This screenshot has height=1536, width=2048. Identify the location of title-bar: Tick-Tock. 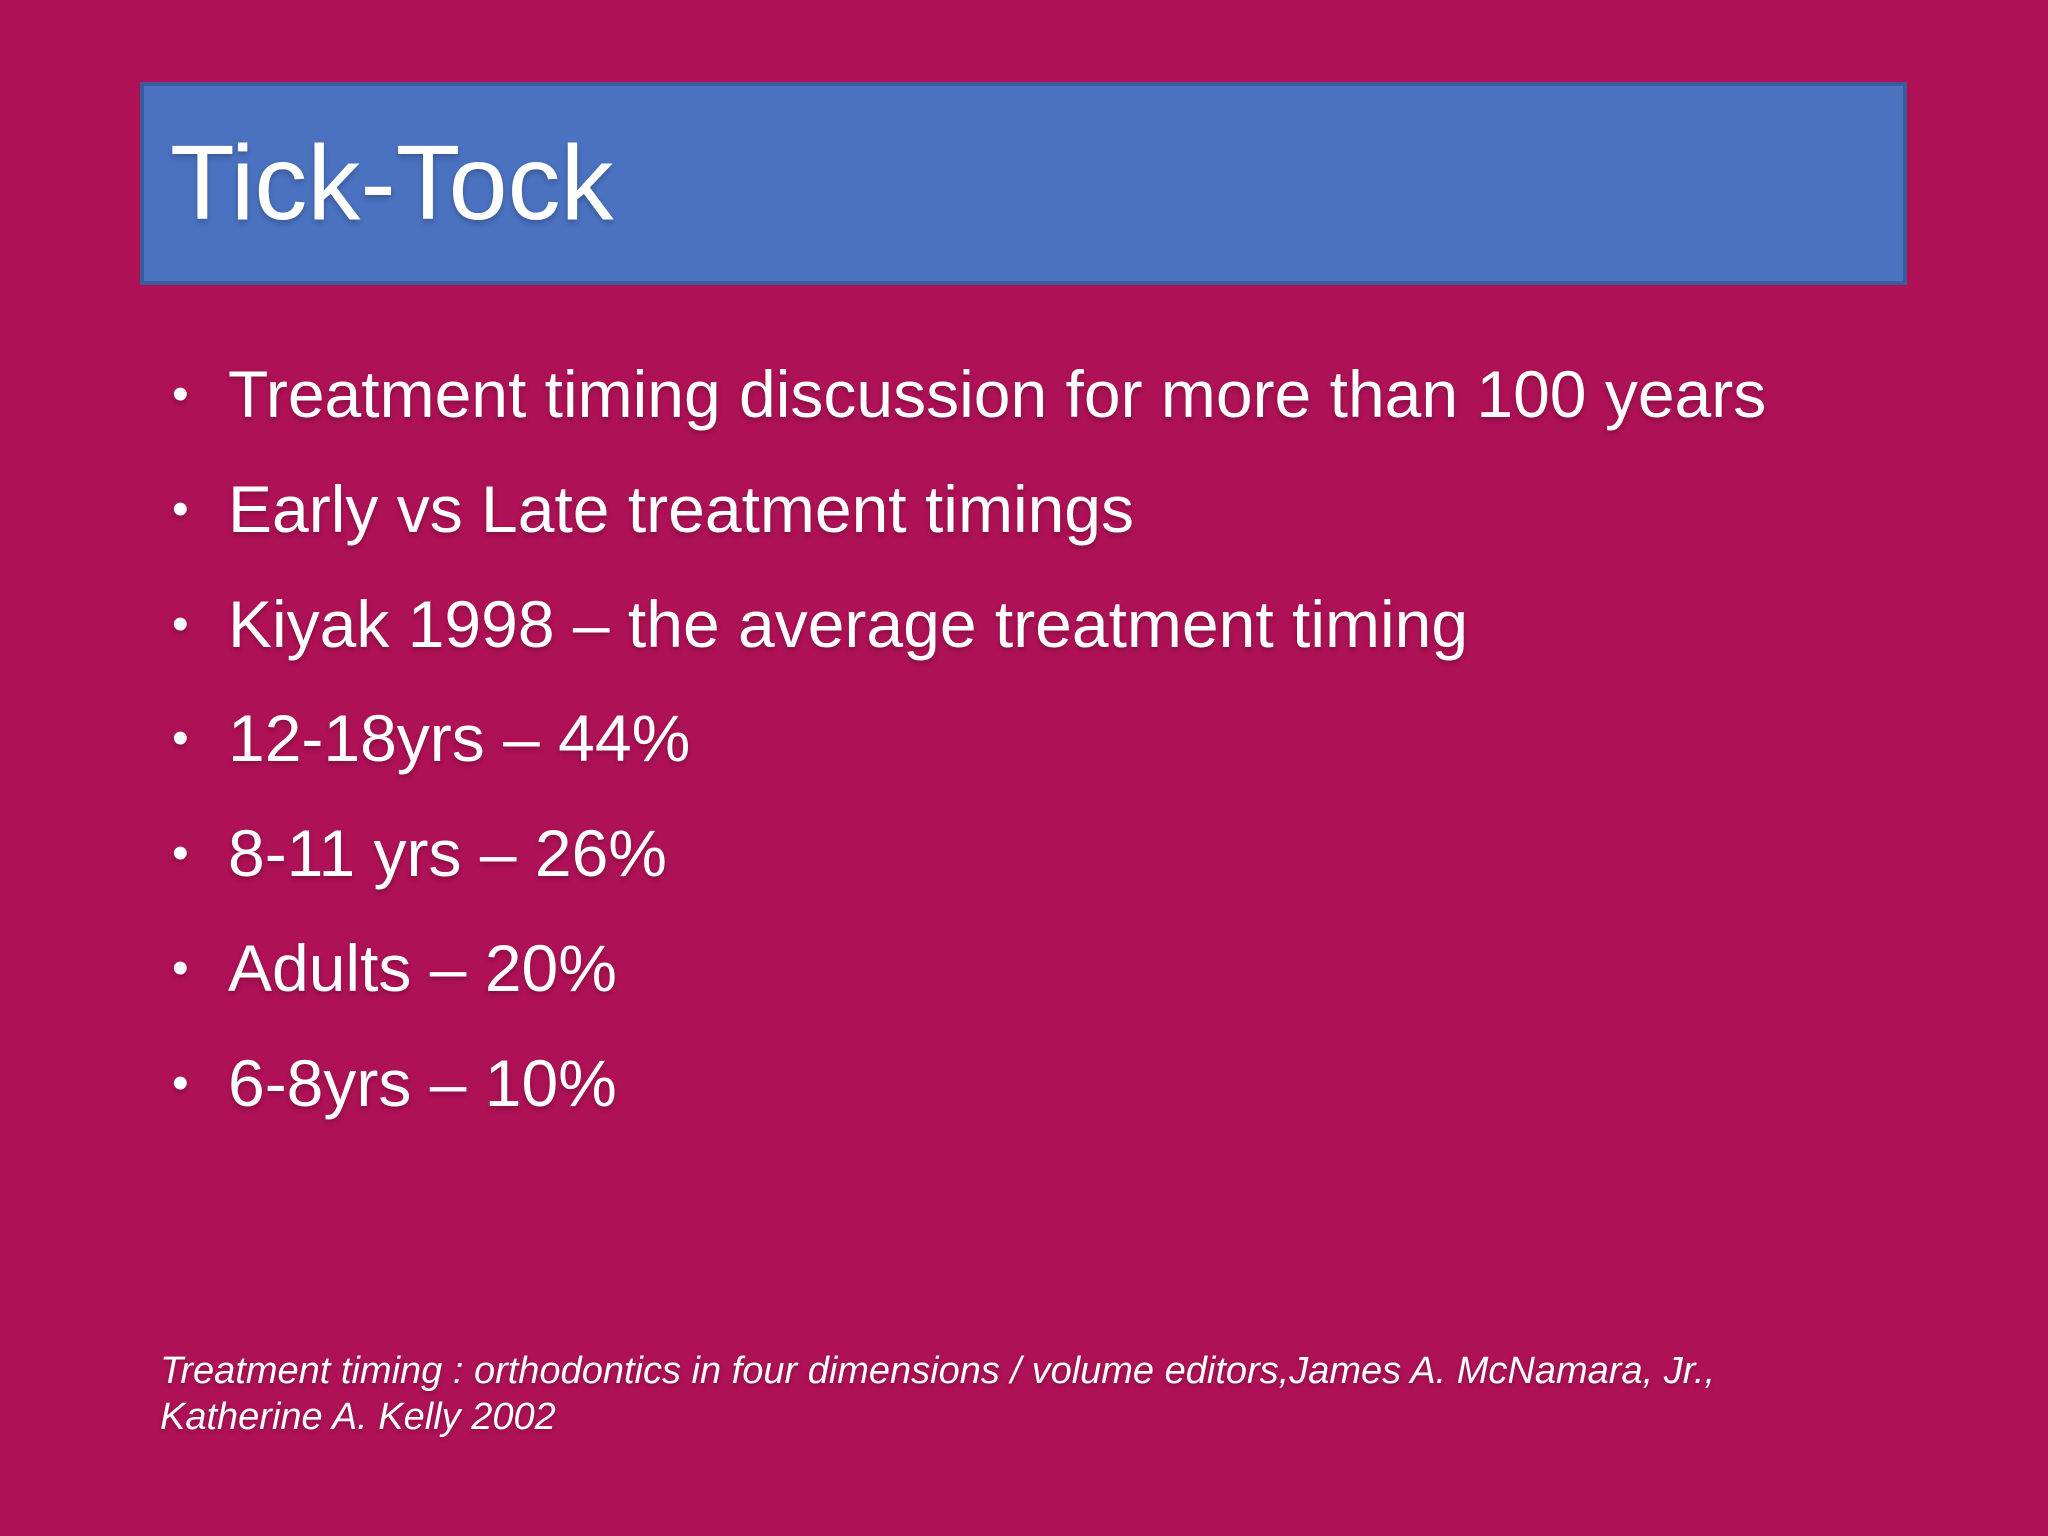
(1023, 183).